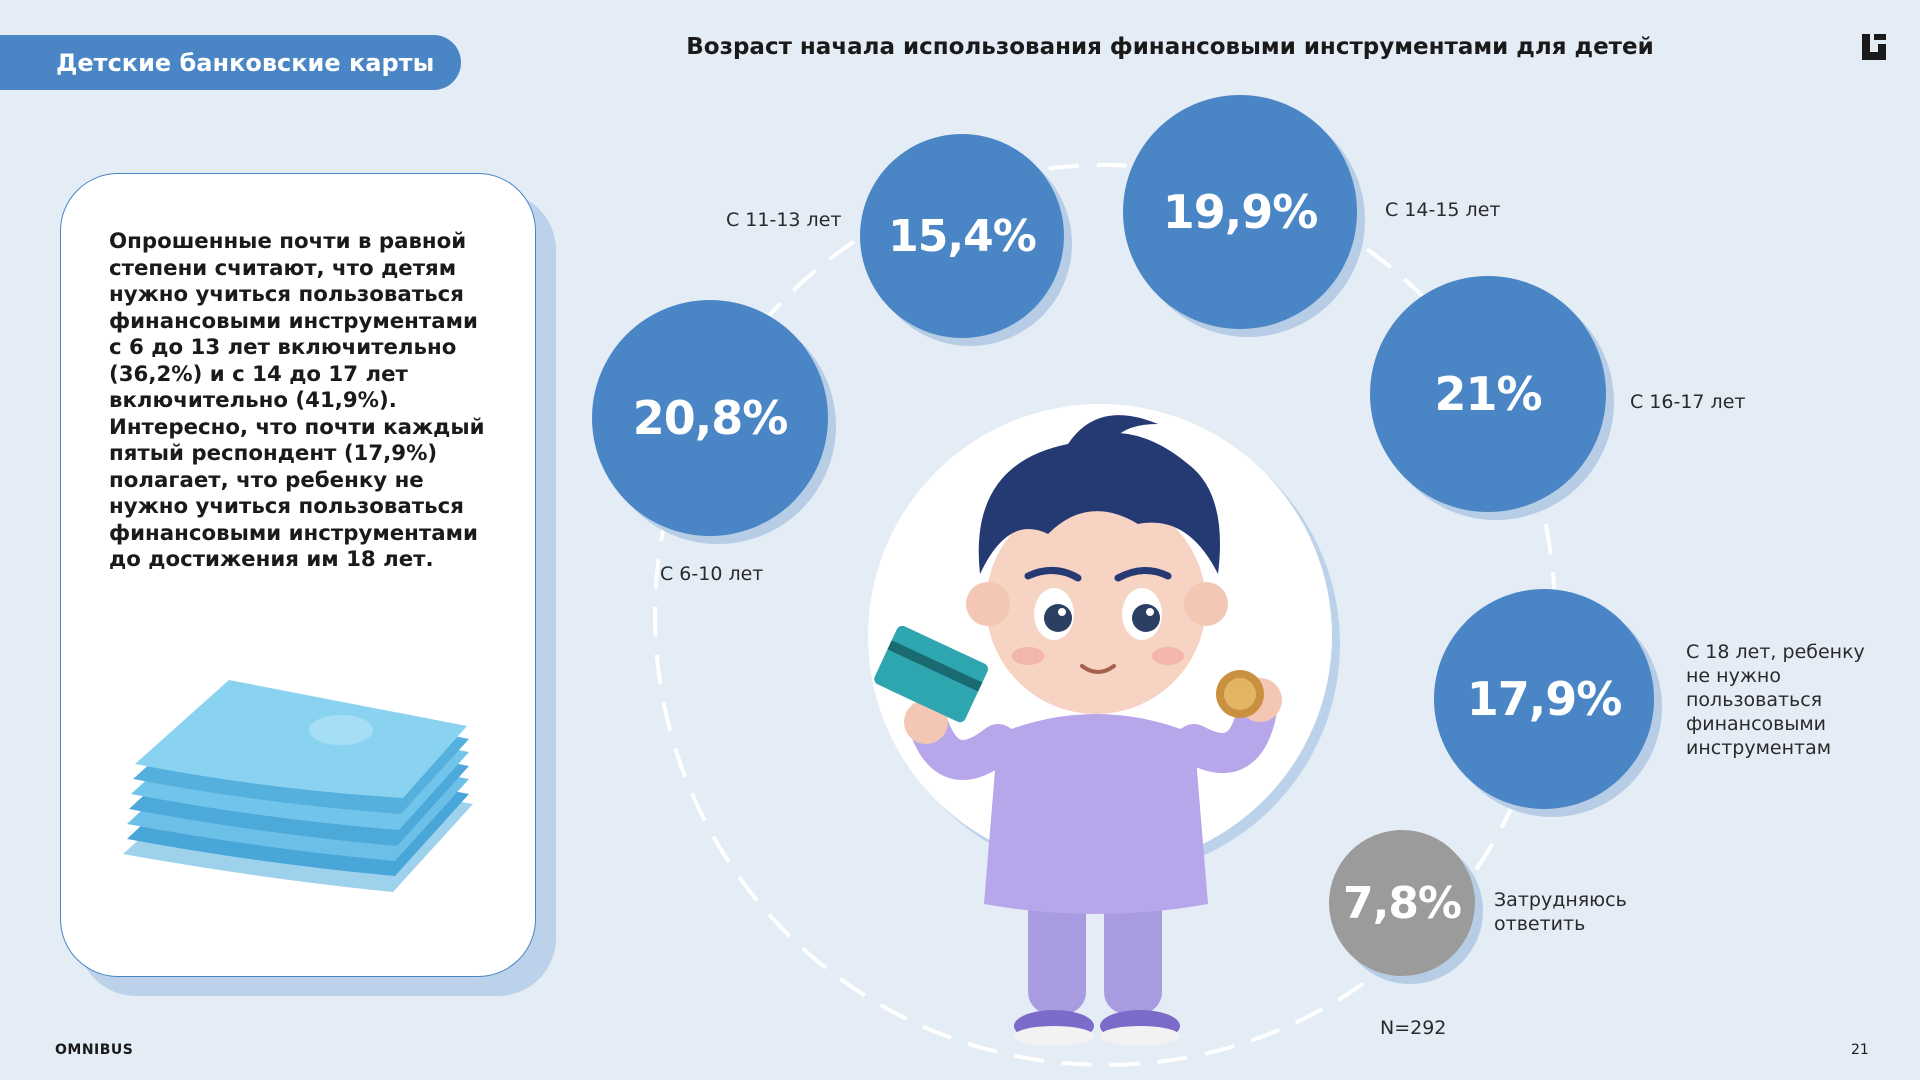 The image size is (1920, 1080). What do you see at coordinates (1488, 394) in the screenshot?
I see `bubble-value-4: 21%` at bounding box center [1488, 394].